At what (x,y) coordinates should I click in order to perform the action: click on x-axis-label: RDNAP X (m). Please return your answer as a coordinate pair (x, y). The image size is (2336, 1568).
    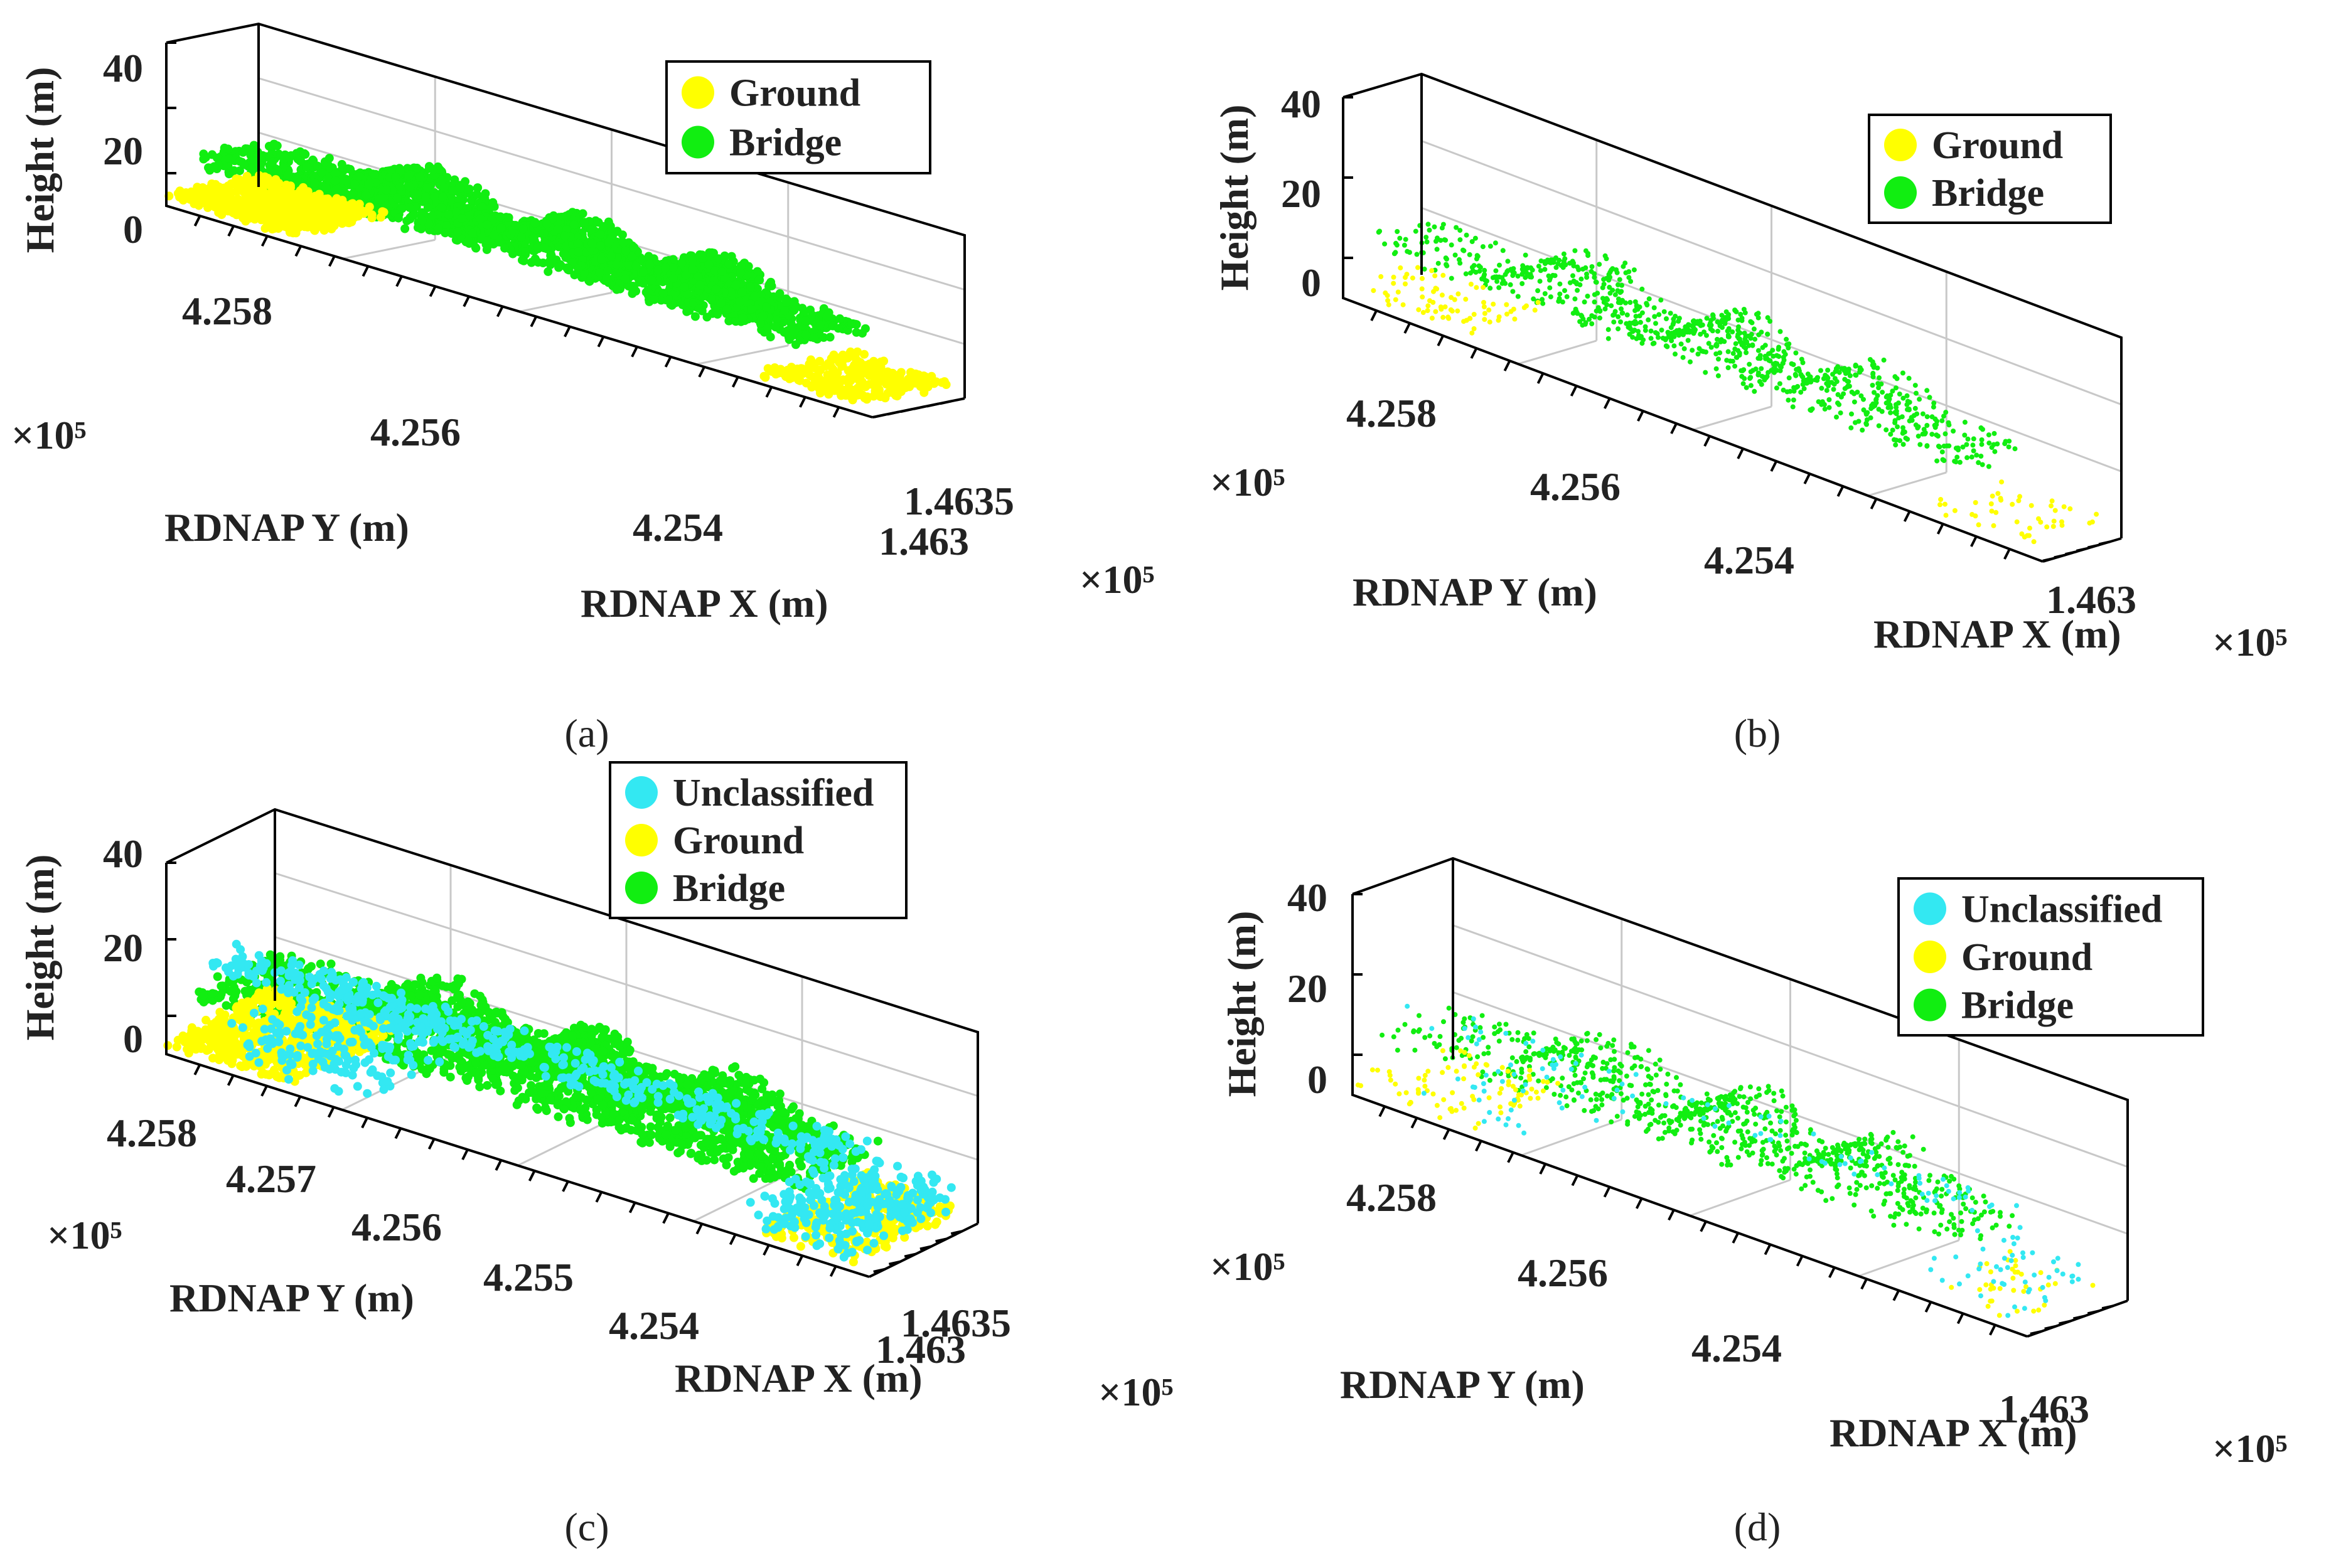
    Looking at the image, I should click on (705, 603).